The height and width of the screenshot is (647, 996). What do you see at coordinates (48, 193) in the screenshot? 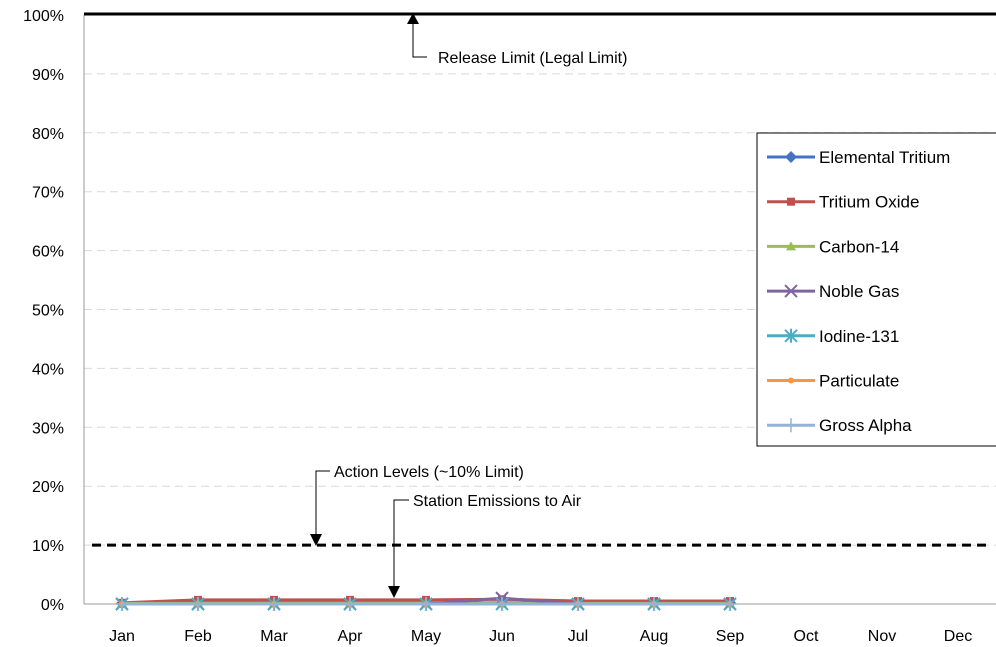
I see `y-tick-label: 70%` at bounding box center [48, 193].